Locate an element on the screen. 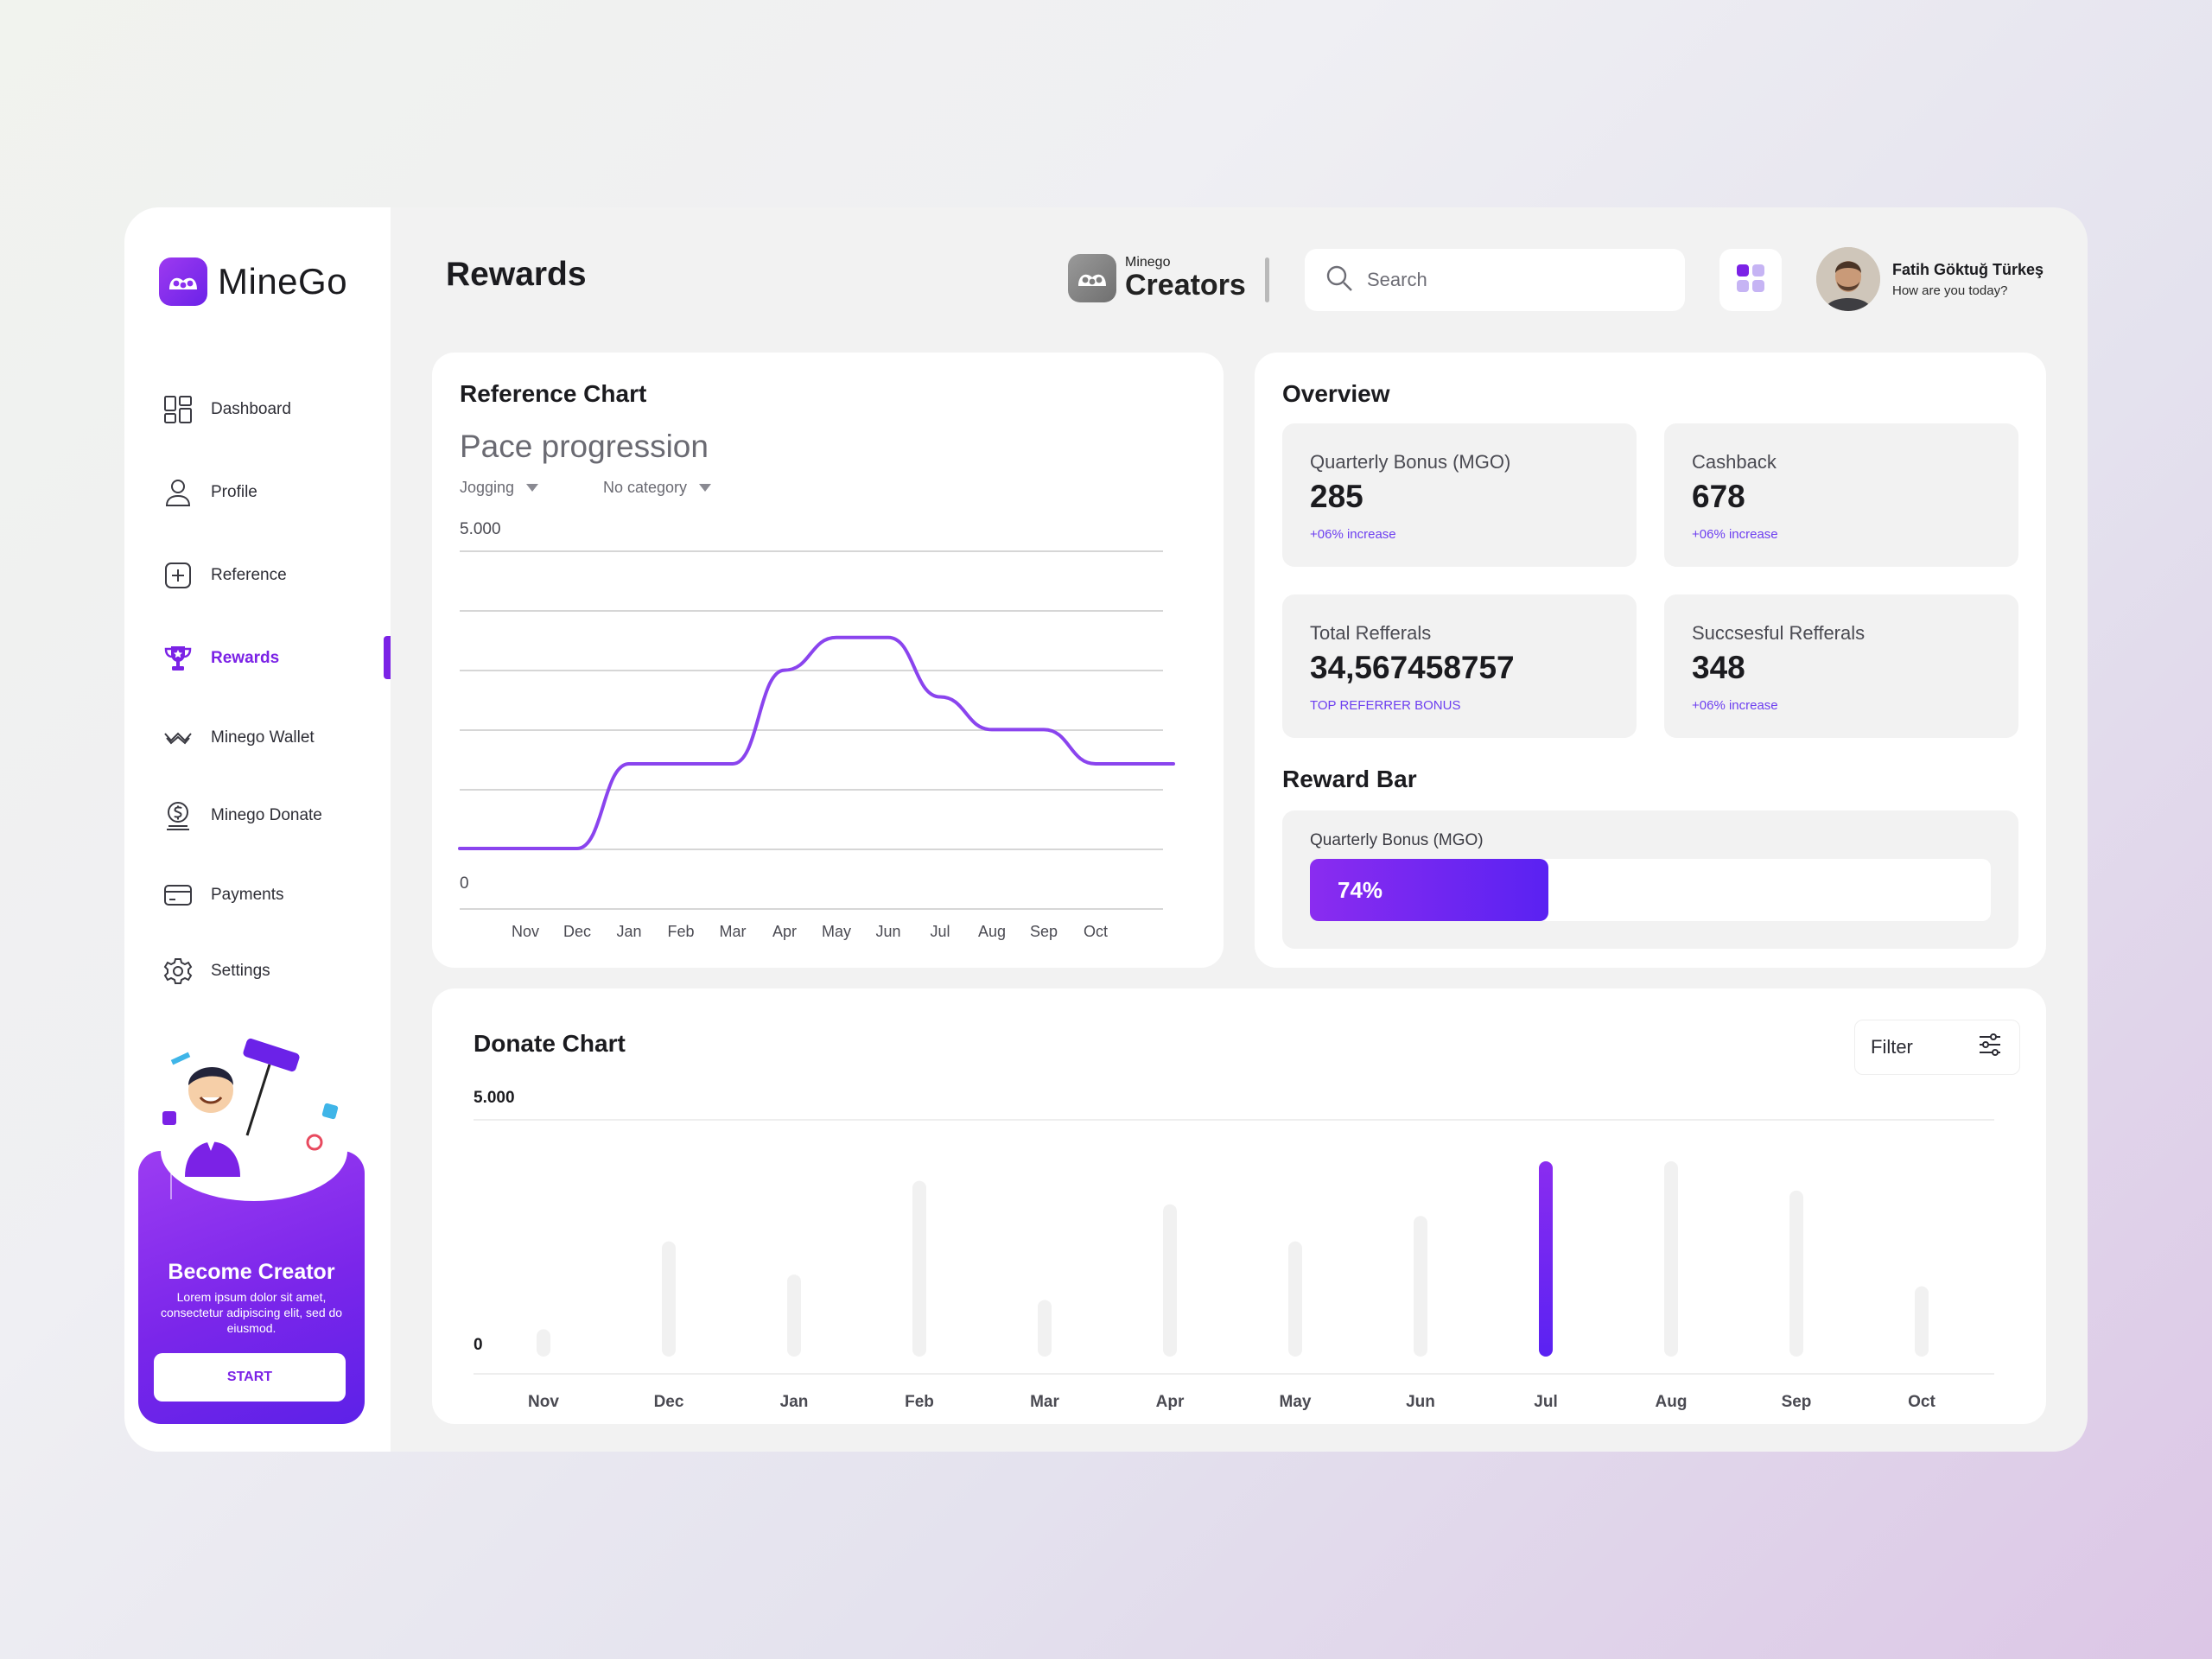 The image size is (2212, 1659). x-tick-label: Jul is located at coordinates (1545, 1402).